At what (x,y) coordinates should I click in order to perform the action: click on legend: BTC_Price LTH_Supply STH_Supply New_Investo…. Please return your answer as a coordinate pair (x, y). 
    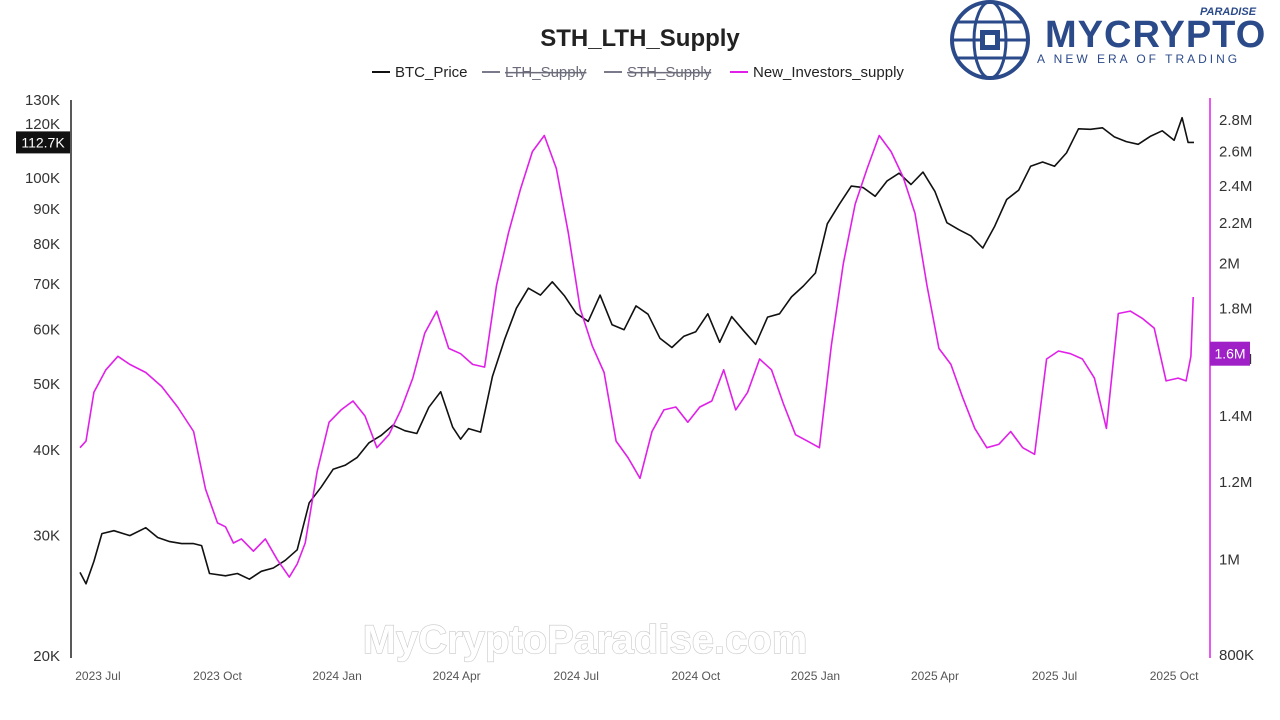
    Looking at the image, I should click on (638, 72).